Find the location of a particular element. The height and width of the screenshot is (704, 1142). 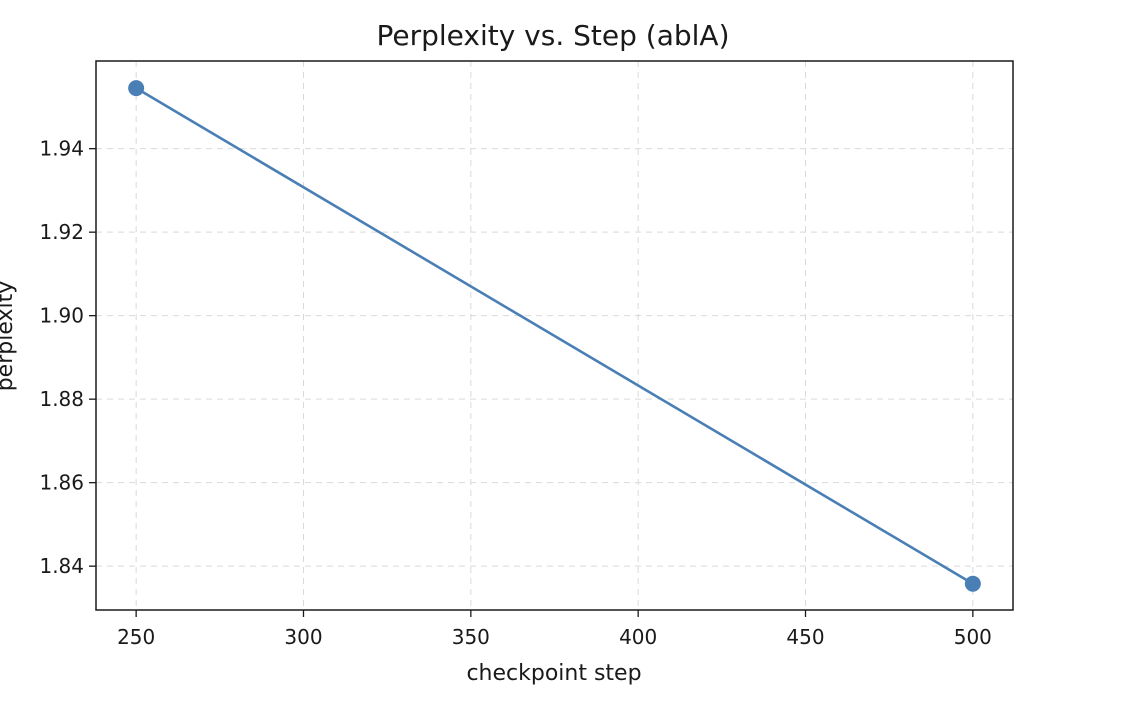

y-tick-label: 1.94 is located at coordinates (61, 149).